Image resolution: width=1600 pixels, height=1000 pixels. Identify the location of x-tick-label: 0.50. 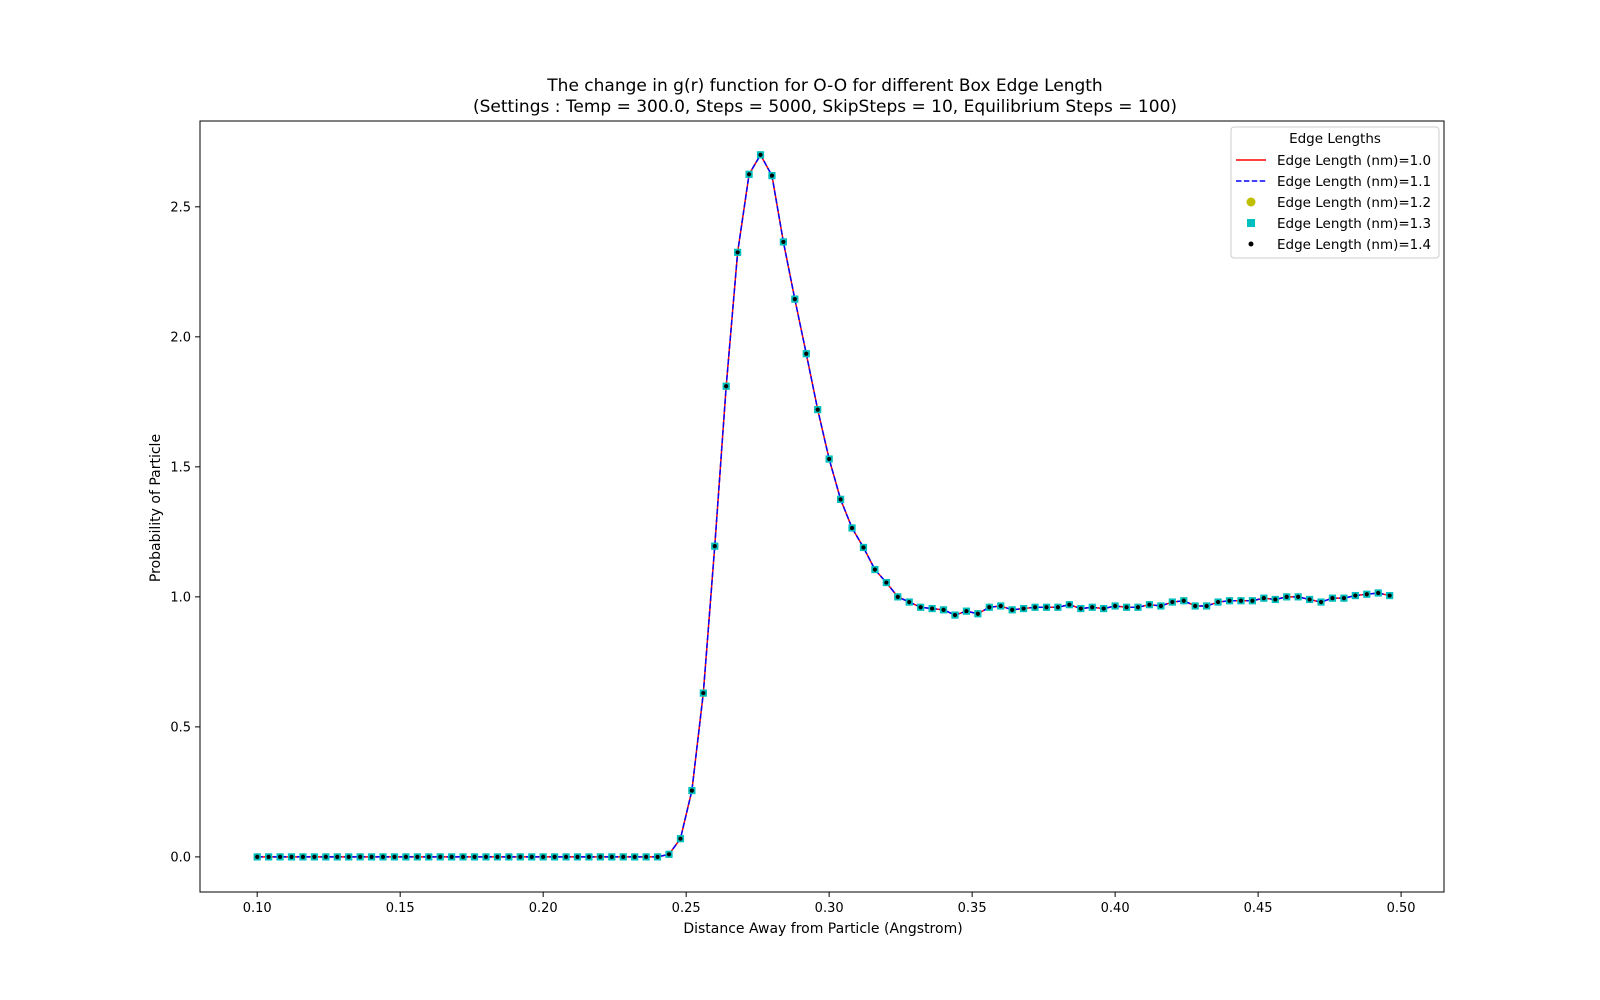
(1401, 908).